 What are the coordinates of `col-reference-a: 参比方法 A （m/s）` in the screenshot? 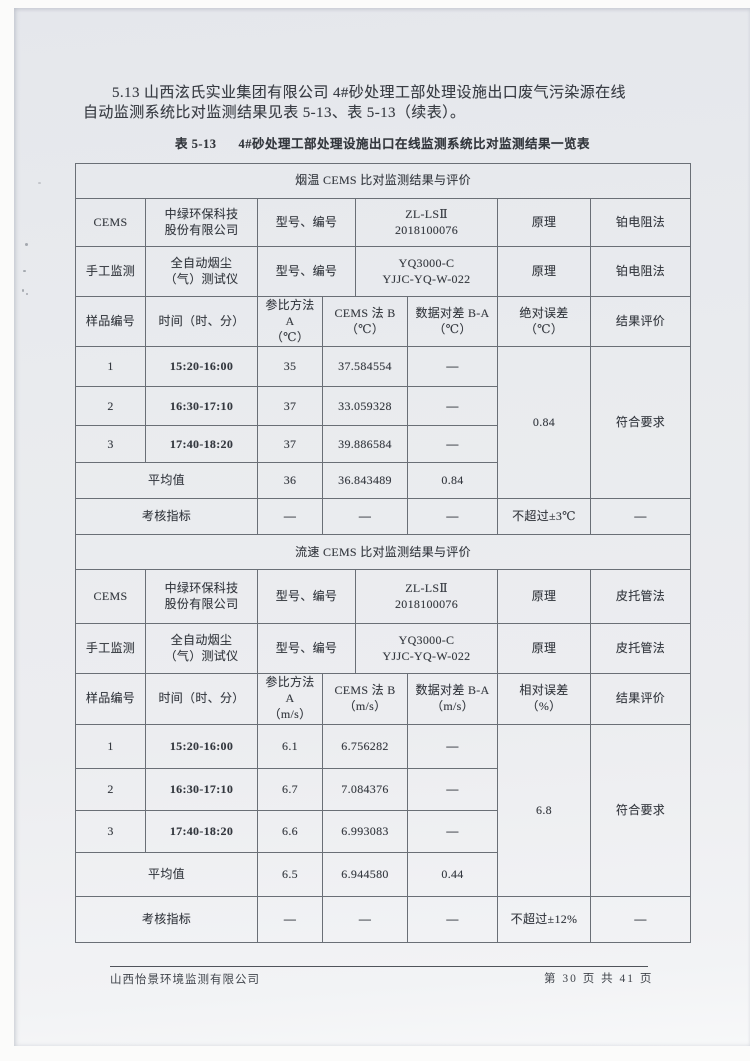 It's located at (290, 699).